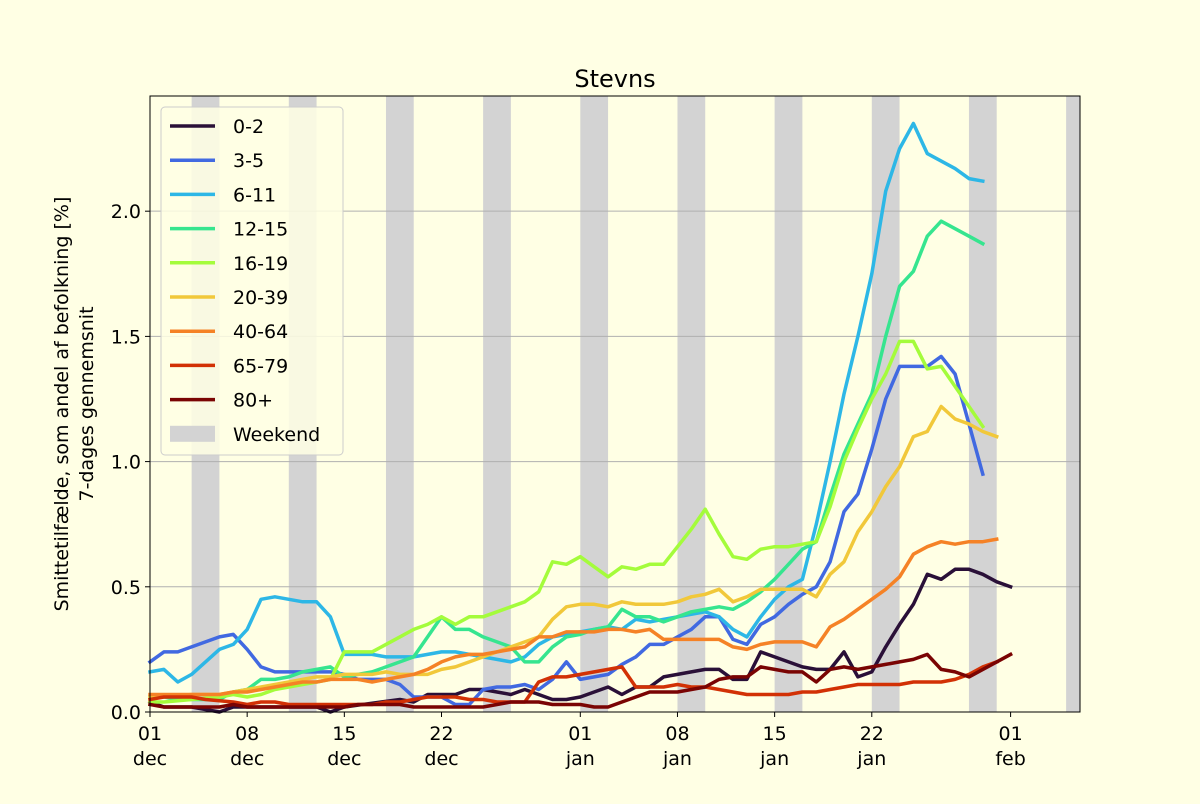  I want to click on x-tick-label-month: feb, so click(1010, 759).